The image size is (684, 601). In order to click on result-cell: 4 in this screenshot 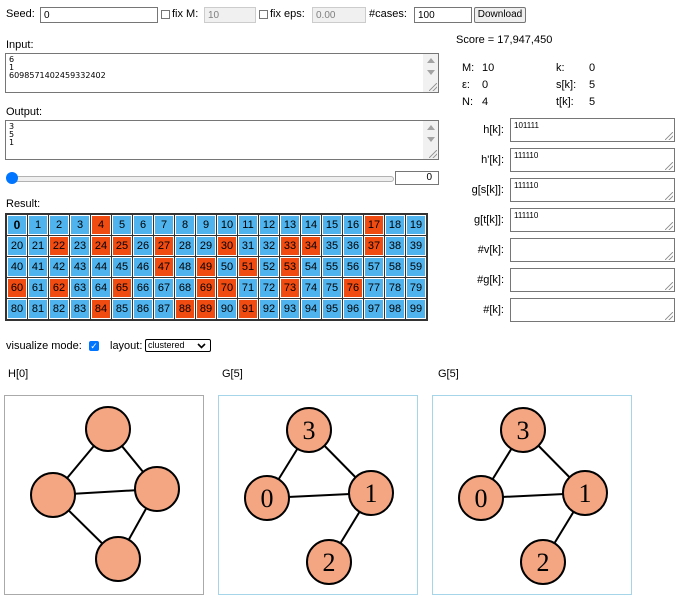, I will do `click(101, 225)`.